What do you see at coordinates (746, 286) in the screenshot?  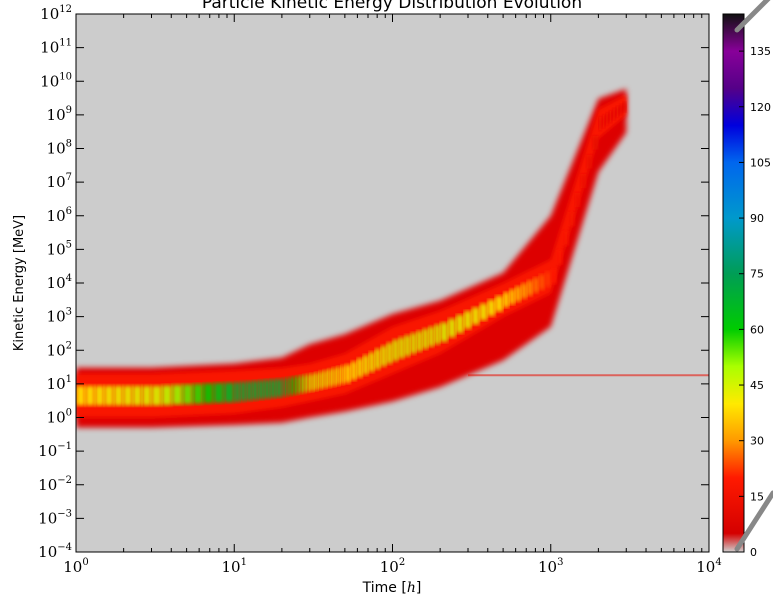 I see `colorbar: 0 15 30 45 60 75 90 105 120 135` at bounding box center [746, 286].